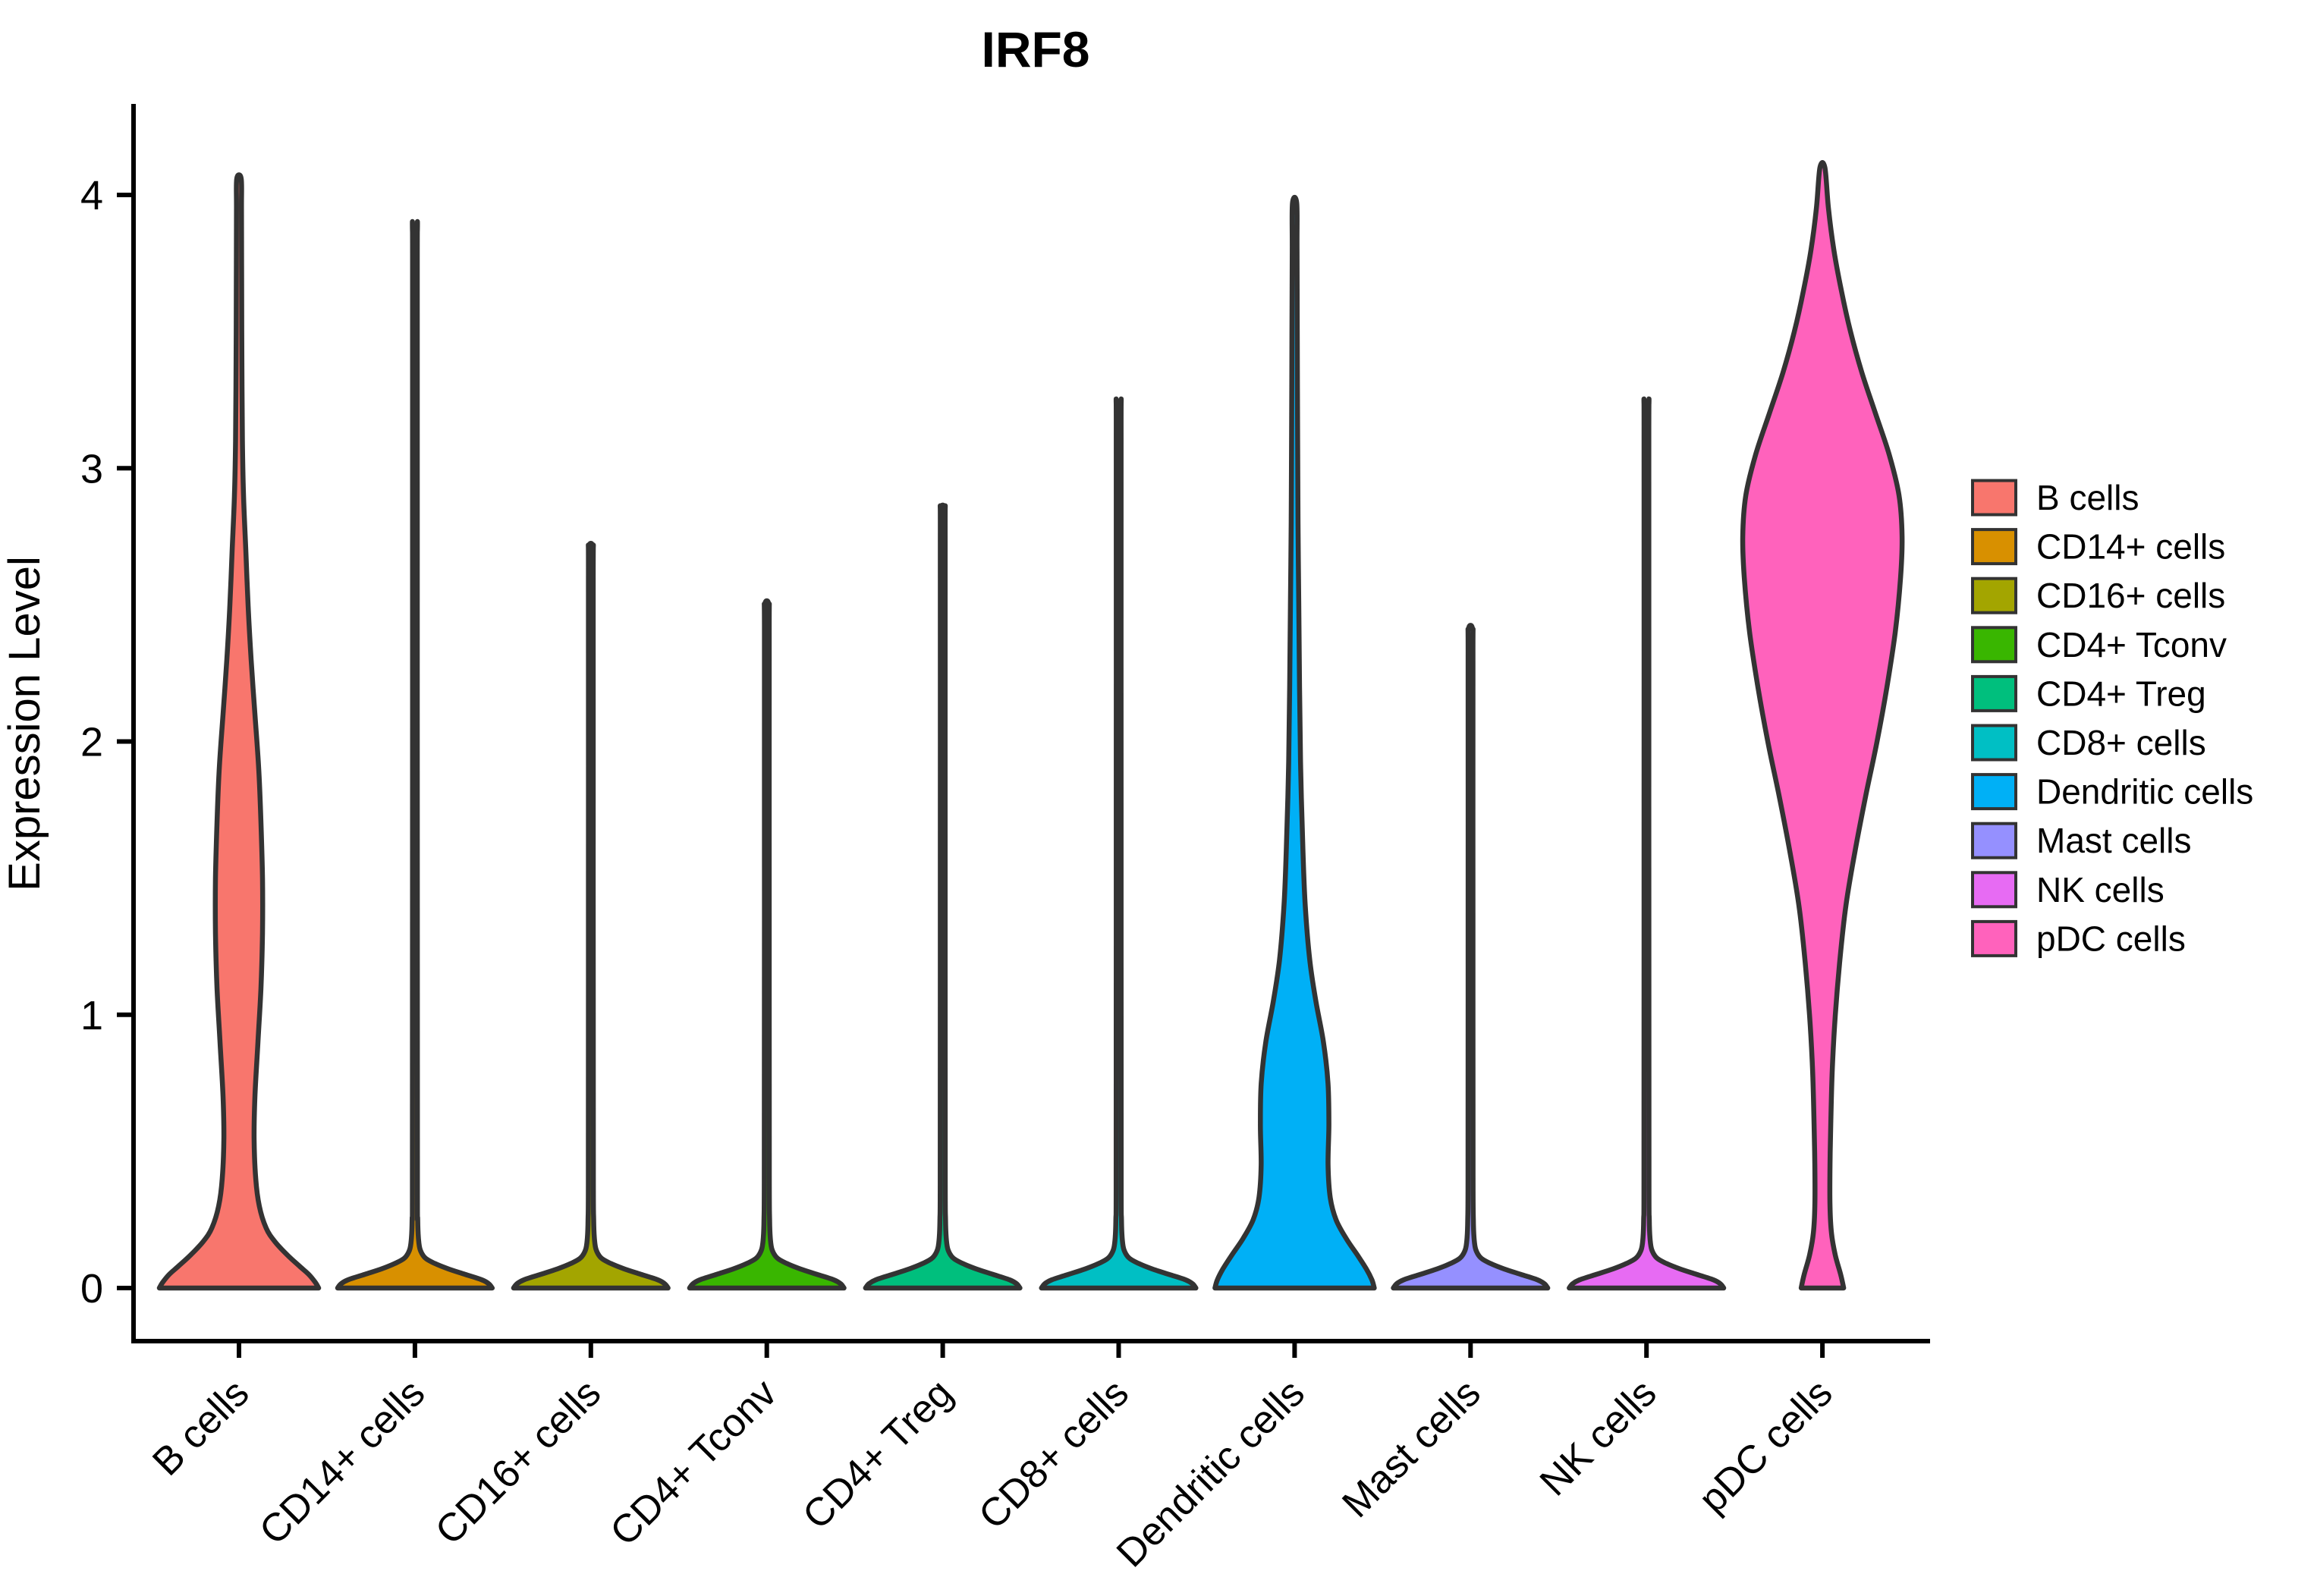 The width and height of the screenshot is (2317, 1596). I want to click on x-tick-label: Mast cells, so click(1411, 1448).